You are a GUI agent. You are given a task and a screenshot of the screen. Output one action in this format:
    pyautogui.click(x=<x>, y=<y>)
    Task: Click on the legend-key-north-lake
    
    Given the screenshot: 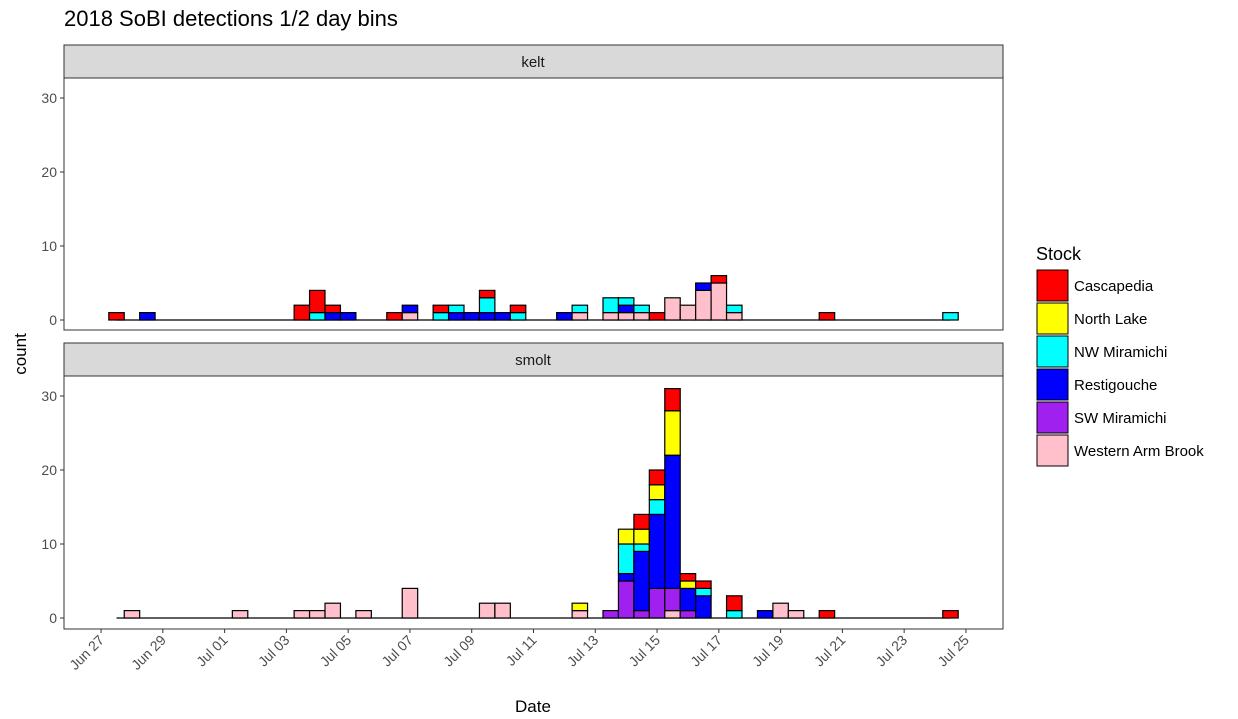 What is the action you would take?
    pyautogui.click(x=1052, y=318)
    